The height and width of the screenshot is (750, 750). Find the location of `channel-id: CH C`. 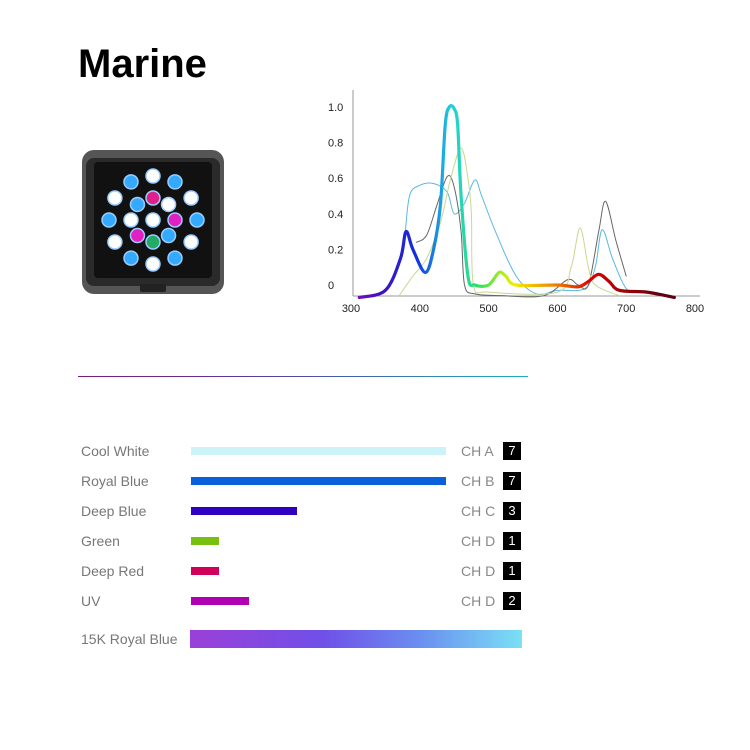

channel-id: CH C is located at coordinates (478, 511).